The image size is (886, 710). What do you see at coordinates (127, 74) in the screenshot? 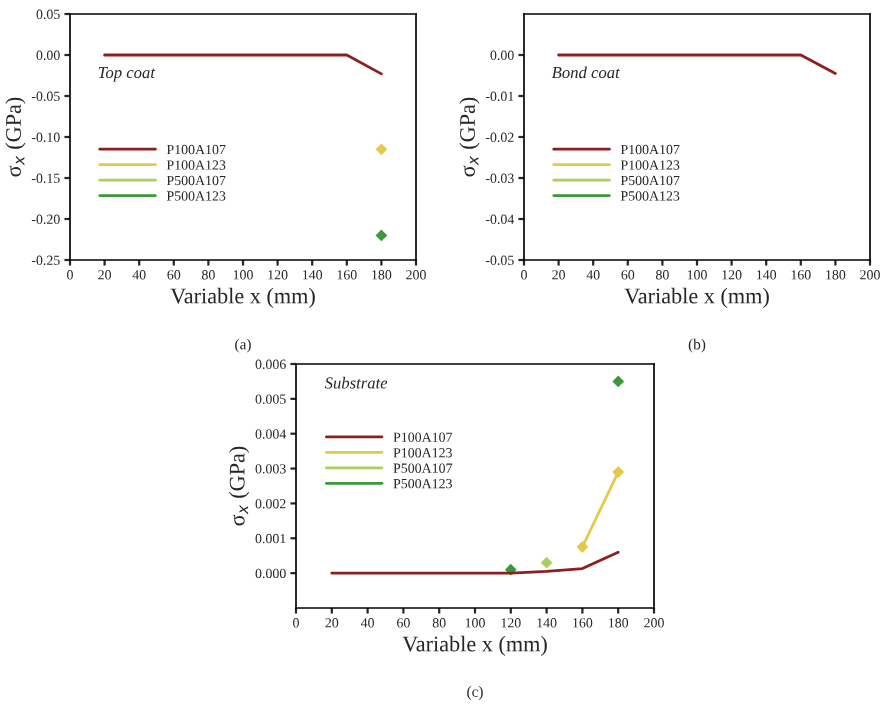
I see `annotation: Top coat` at bounding box center [127, 74].